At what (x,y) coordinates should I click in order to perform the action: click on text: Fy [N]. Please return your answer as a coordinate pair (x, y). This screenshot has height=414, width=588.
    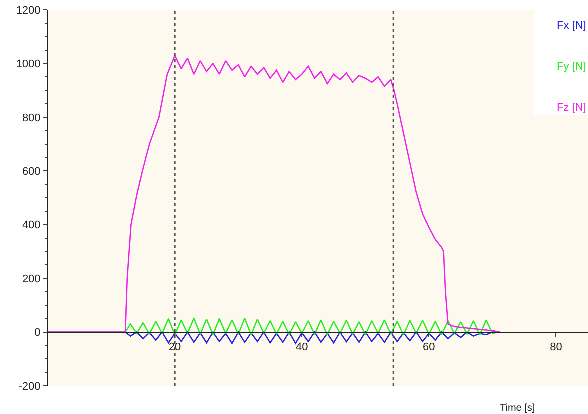
    Looking at the image, I should click on (571, 67).